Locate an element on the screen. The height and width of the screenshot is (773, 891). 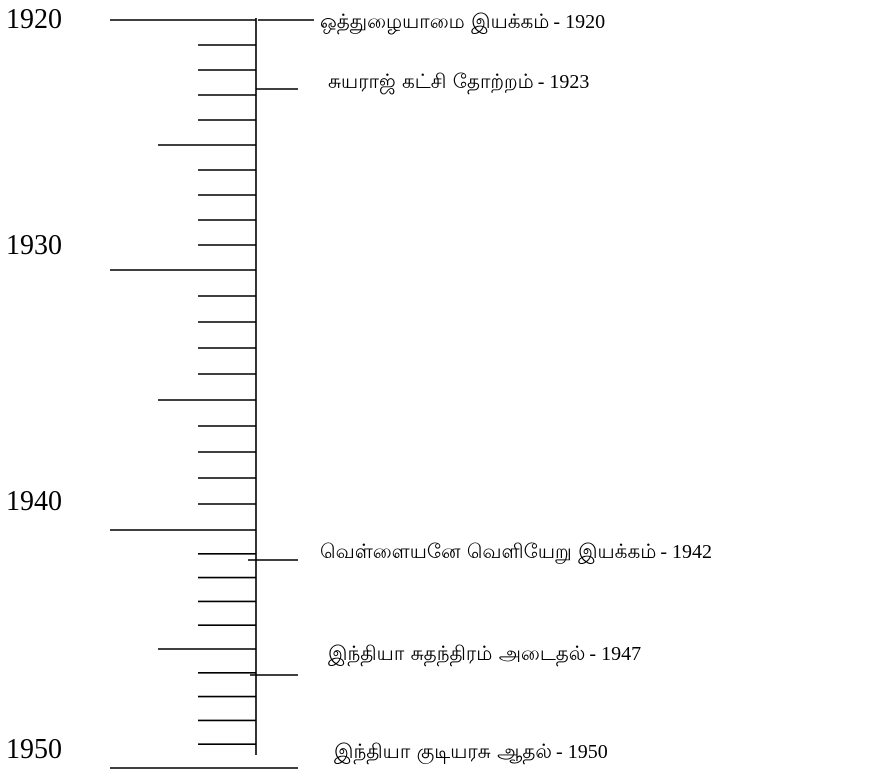
event-name: இந்தியா குடியரசு ஆதல் is located at coordinates (443, 751).